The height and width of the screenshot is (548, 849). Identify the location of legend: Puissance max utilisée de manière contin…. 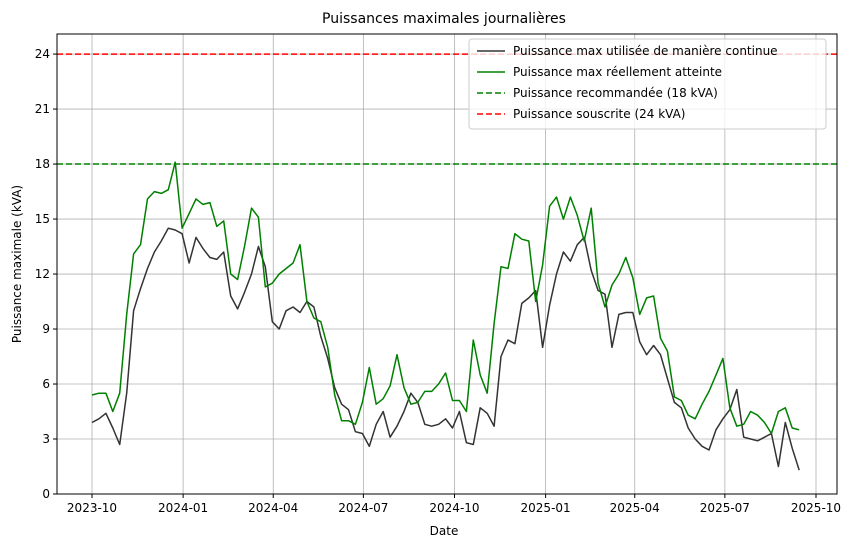
(647, 84).